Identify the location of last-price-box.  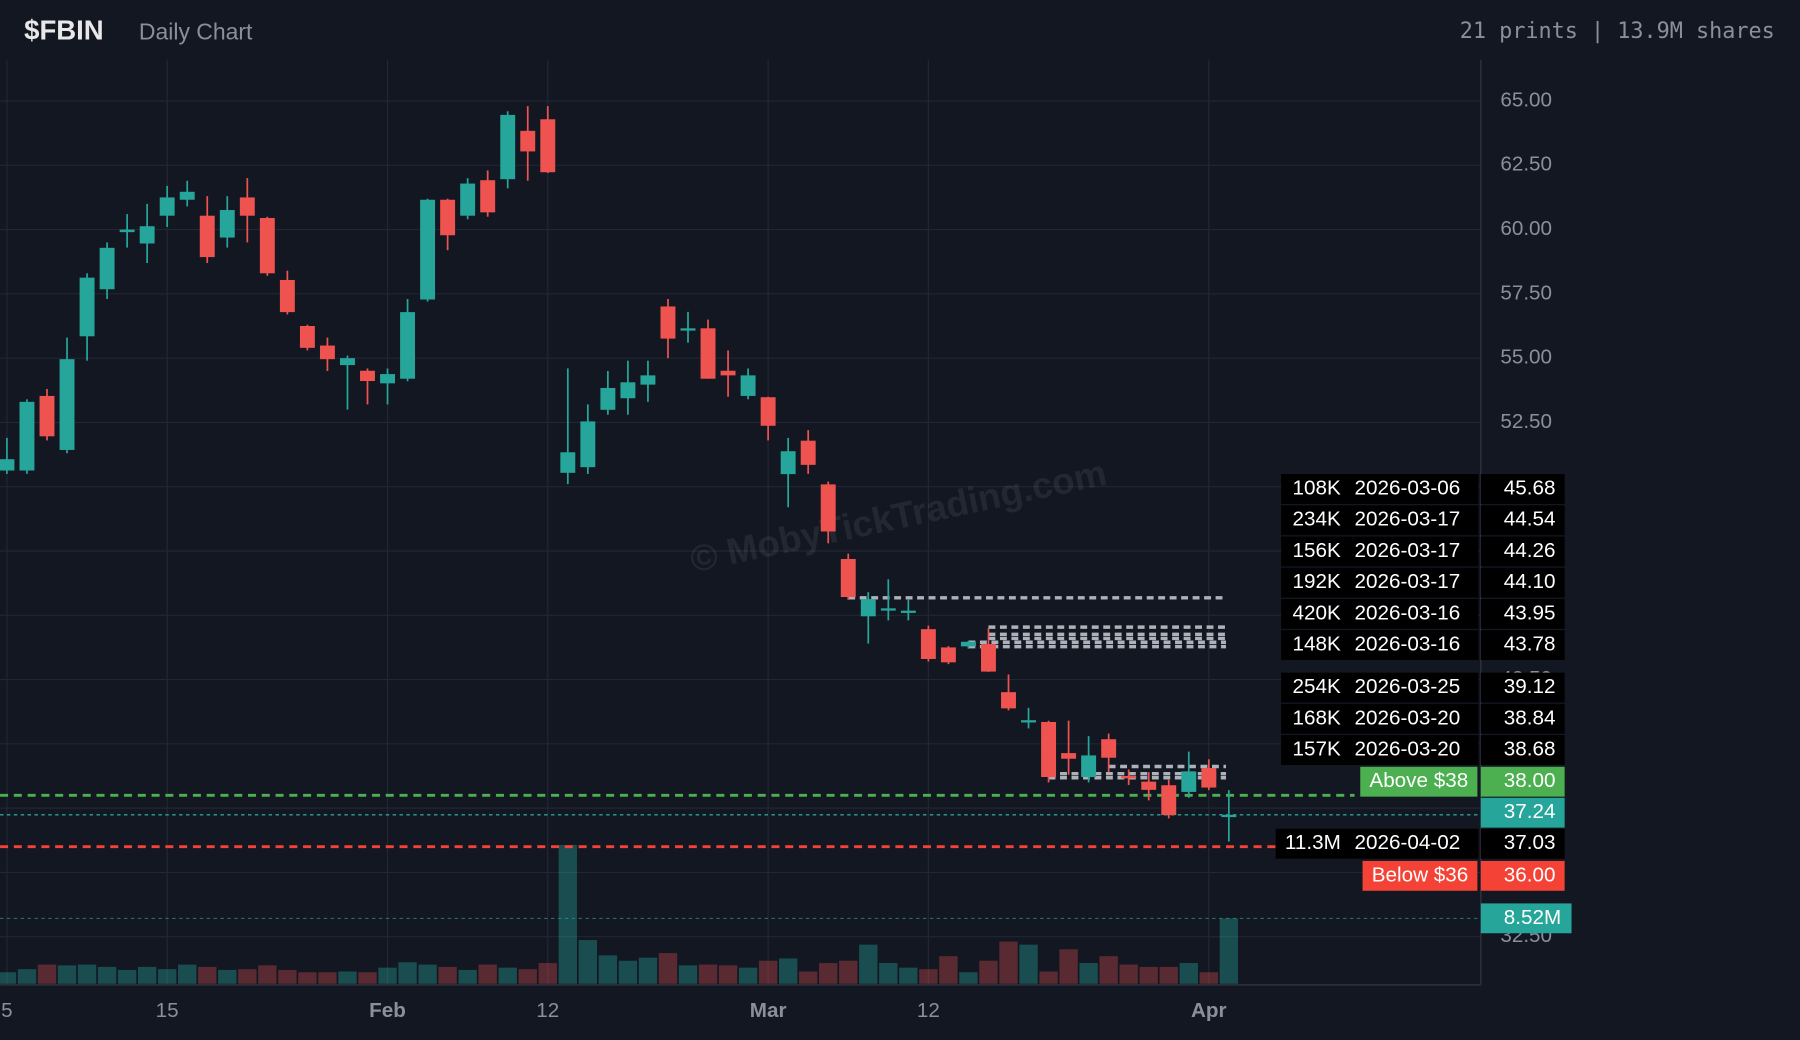
(1522, 812).